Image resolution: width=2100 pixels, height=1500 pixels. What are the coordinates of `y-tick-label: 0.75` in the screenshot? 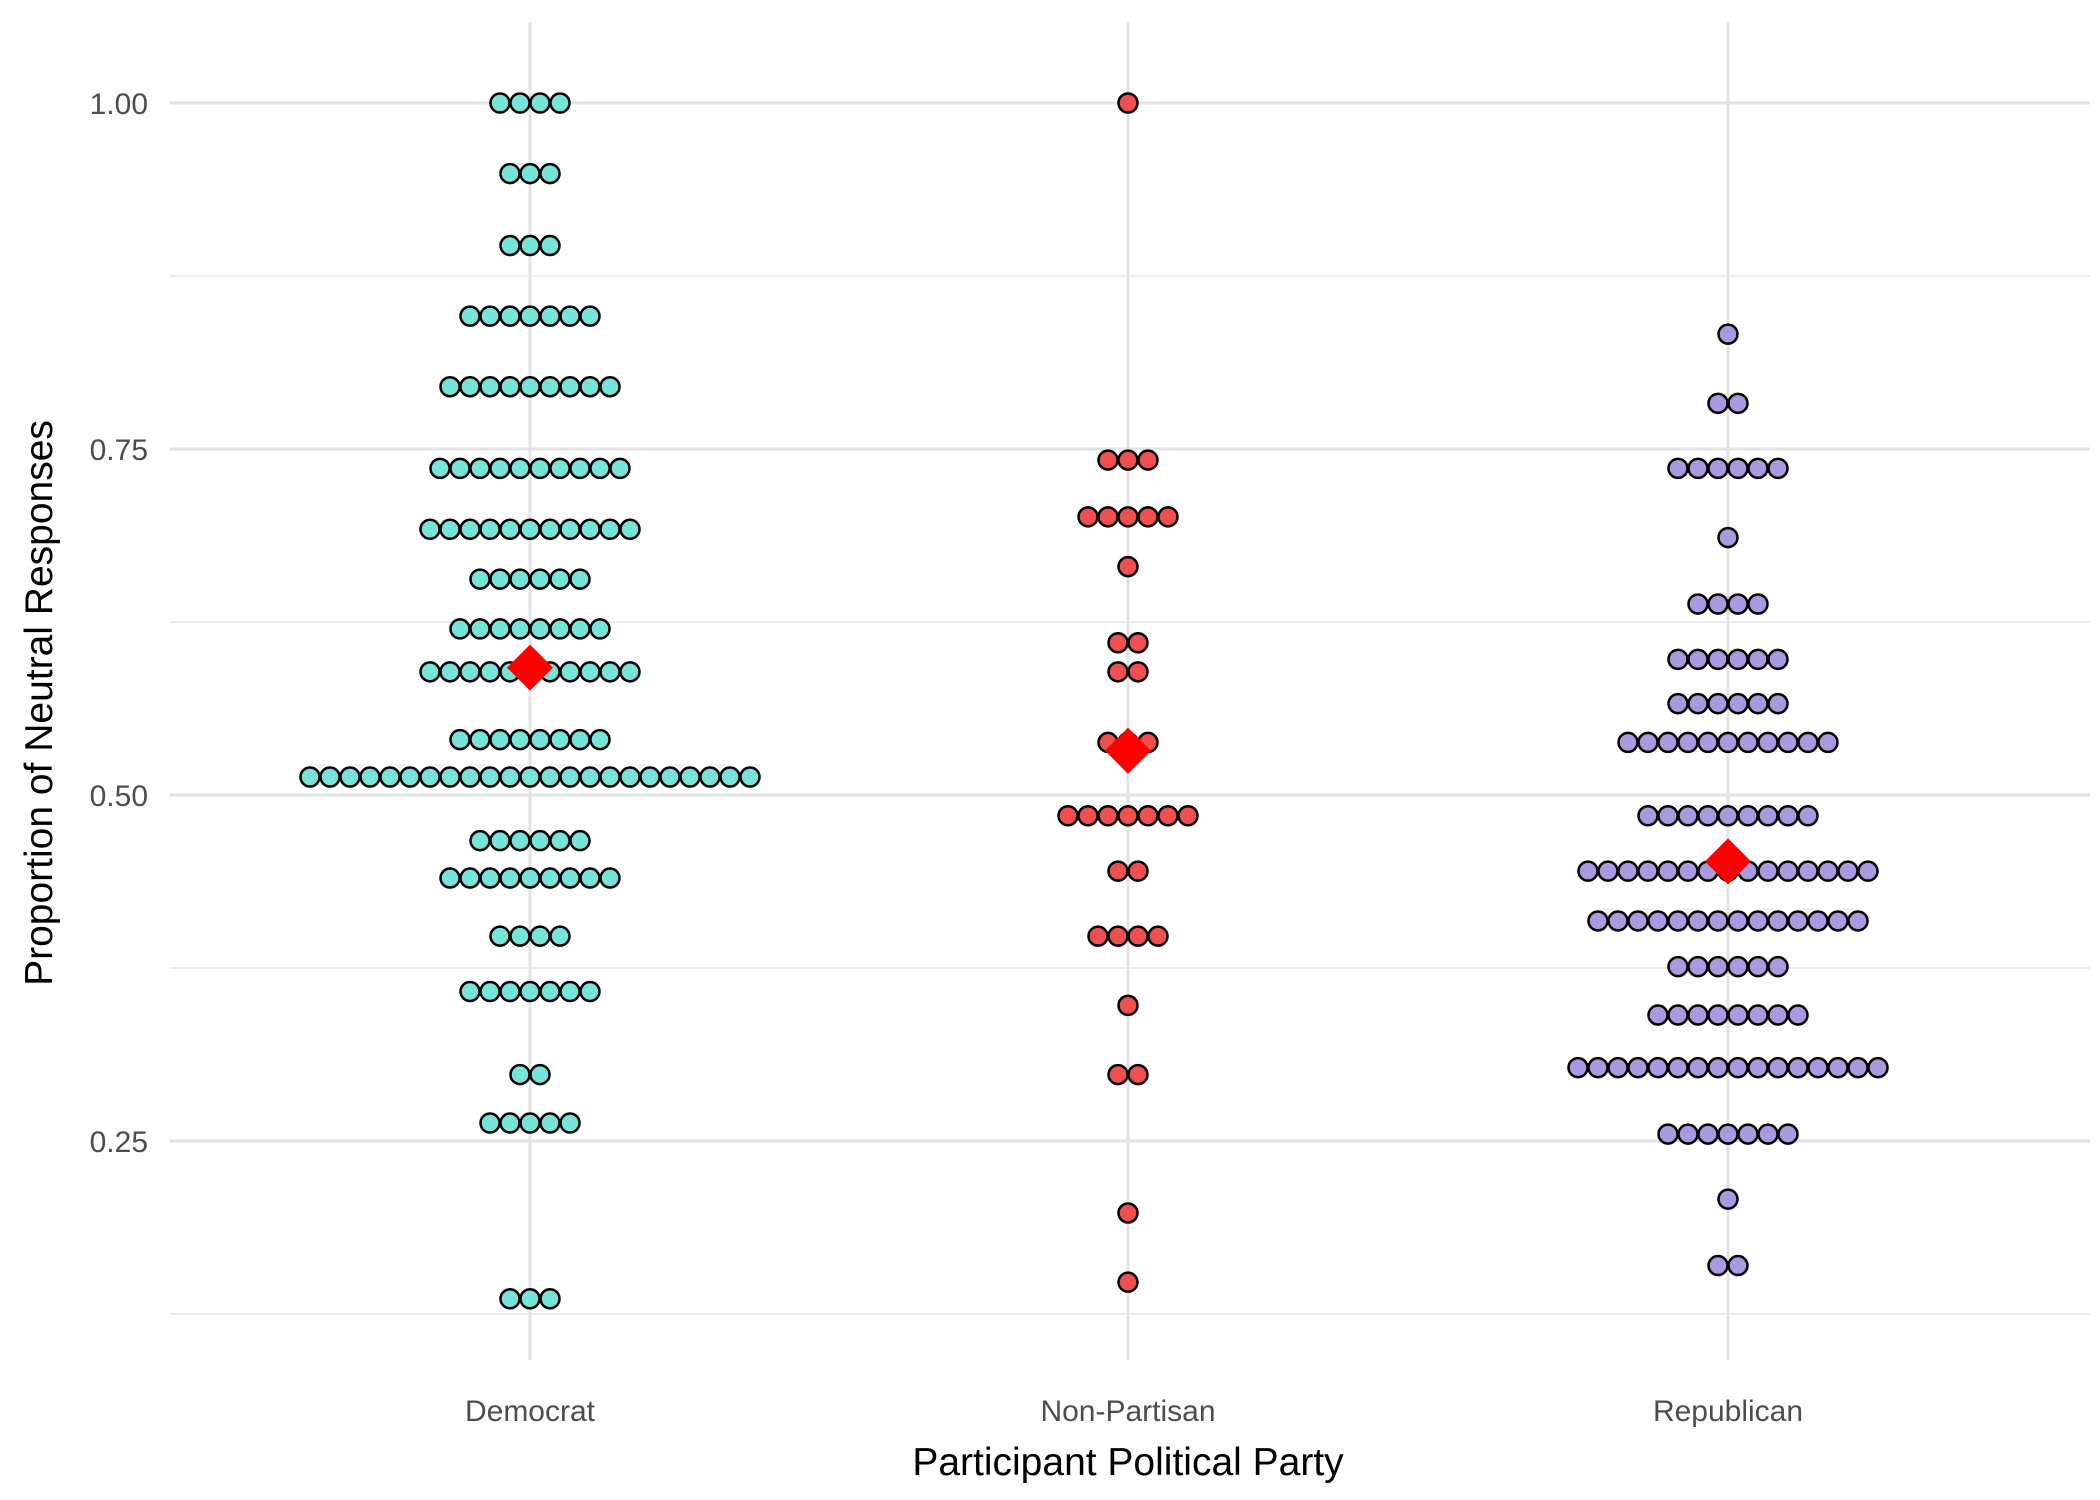 It's located at (119, 450).